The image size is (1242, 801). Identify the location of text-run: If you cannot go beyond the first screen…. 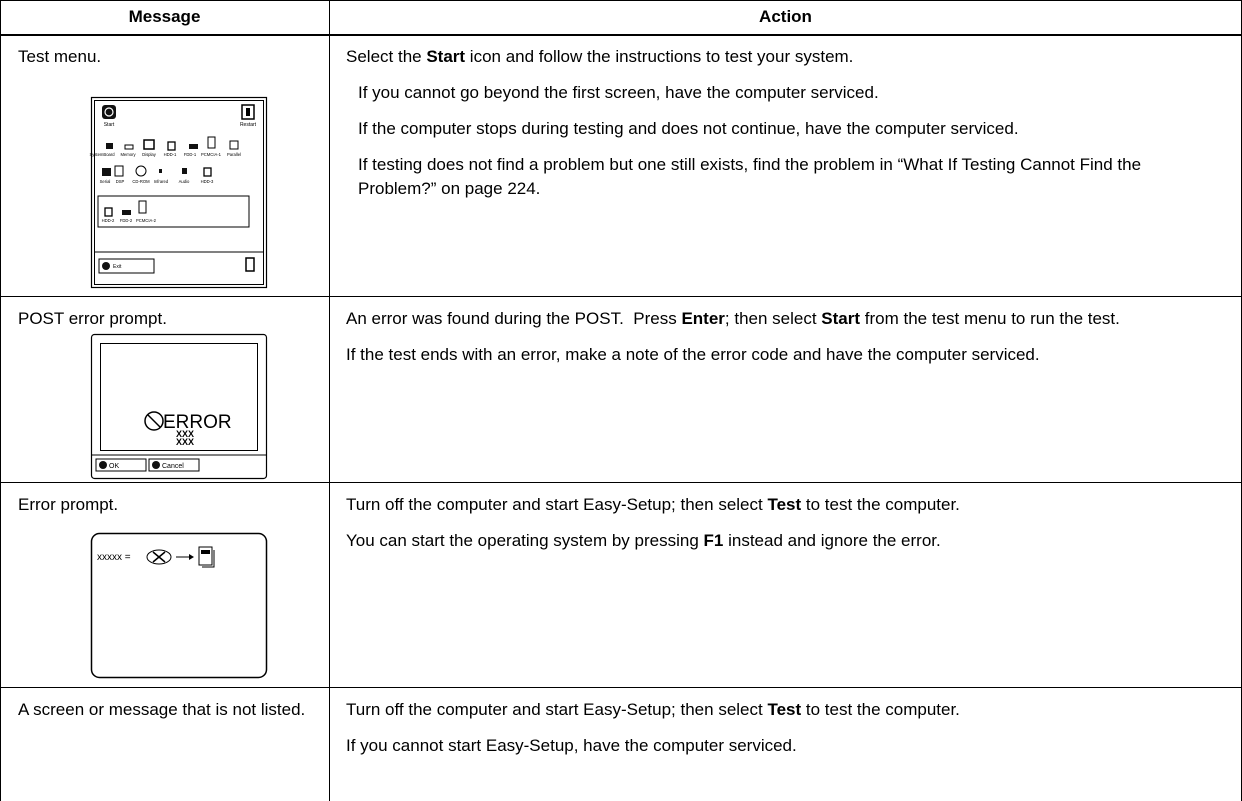
(618, 92).